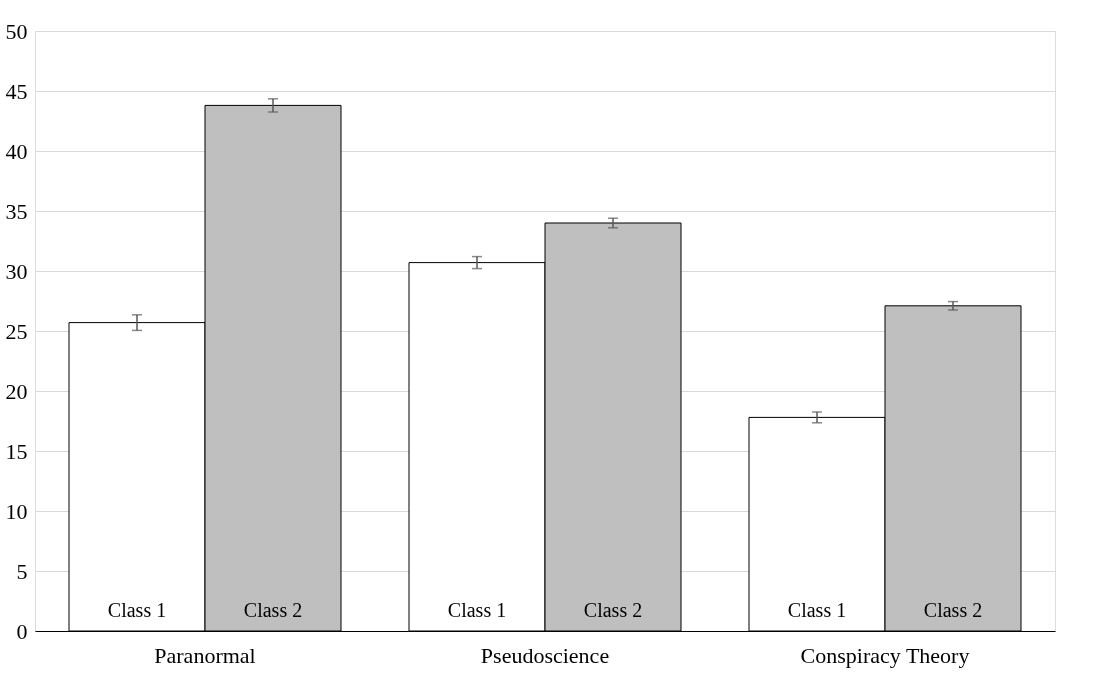  Describe the element at coordinates (16, 391) in the screenshot. I see `y-tick-label: 20` at that location.